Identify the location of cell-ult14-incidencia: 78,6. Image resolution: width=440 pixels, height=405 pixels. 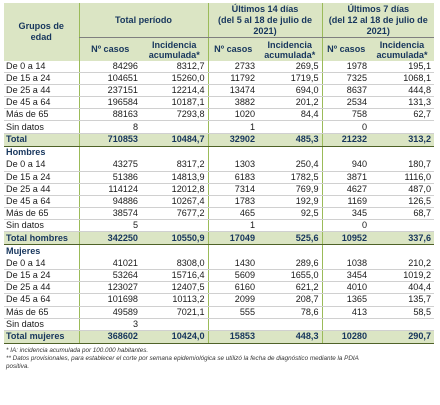
(290, 312).